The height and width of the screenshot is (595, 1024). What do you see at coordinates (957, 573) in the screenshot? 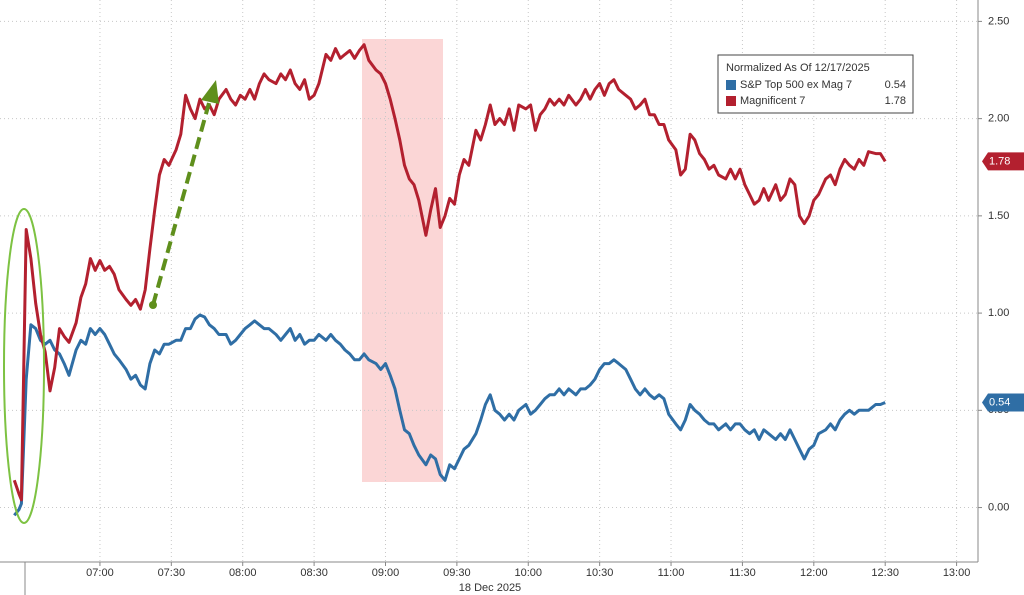
I see `x-tick-label: 13:00` at bounding box center [957, 573].